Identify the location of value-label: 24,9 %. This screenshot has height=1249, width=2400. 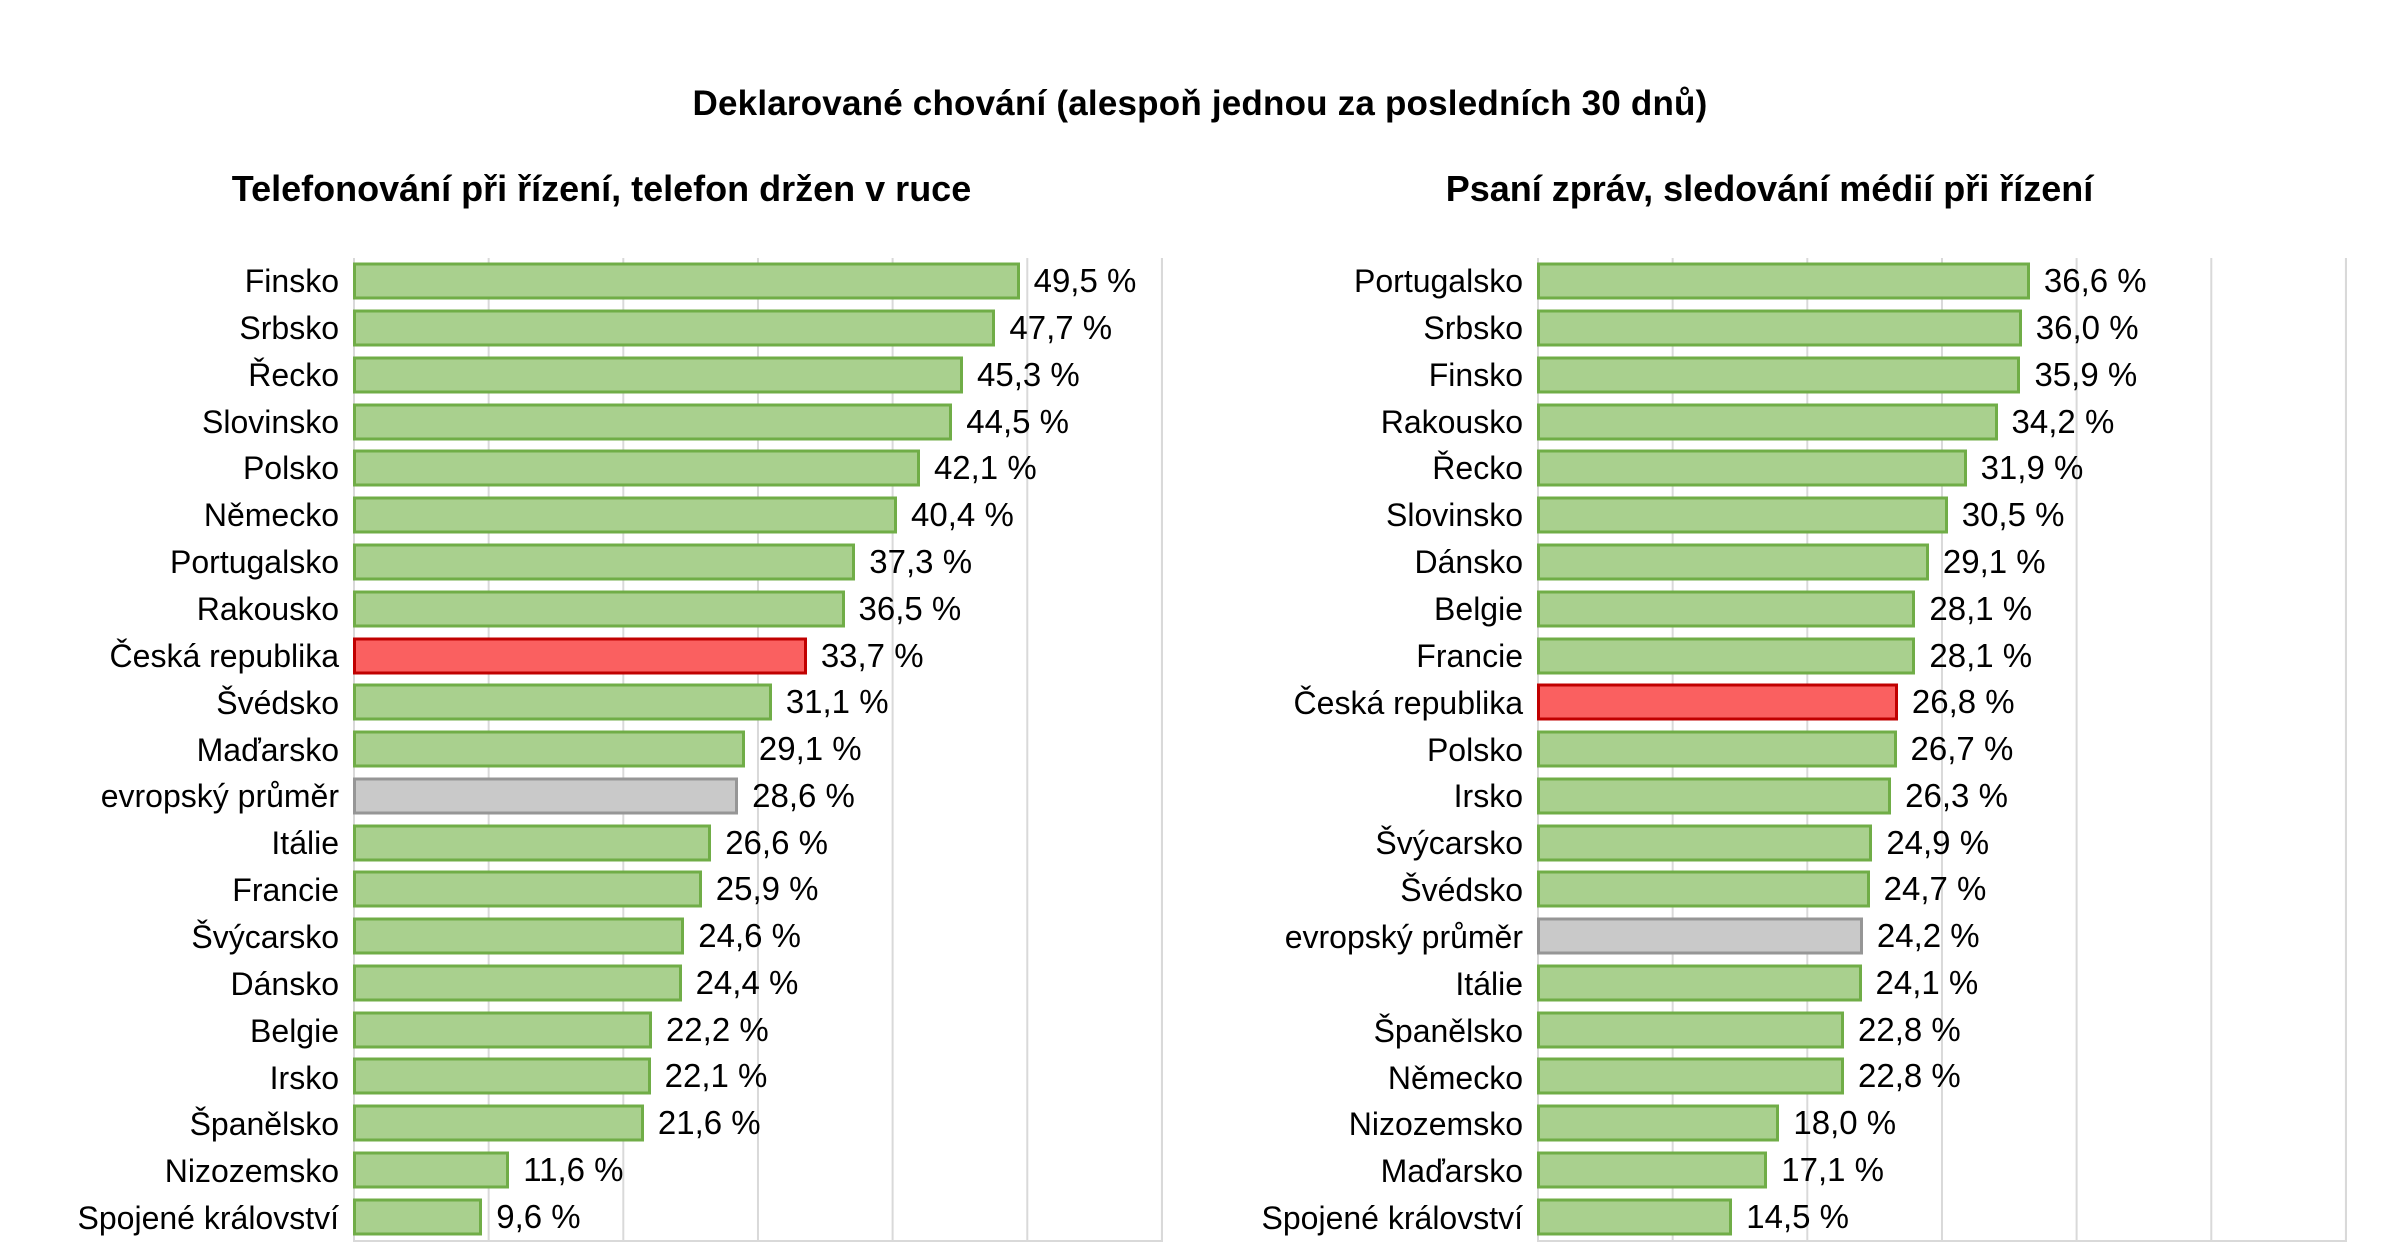
(1938, 842).